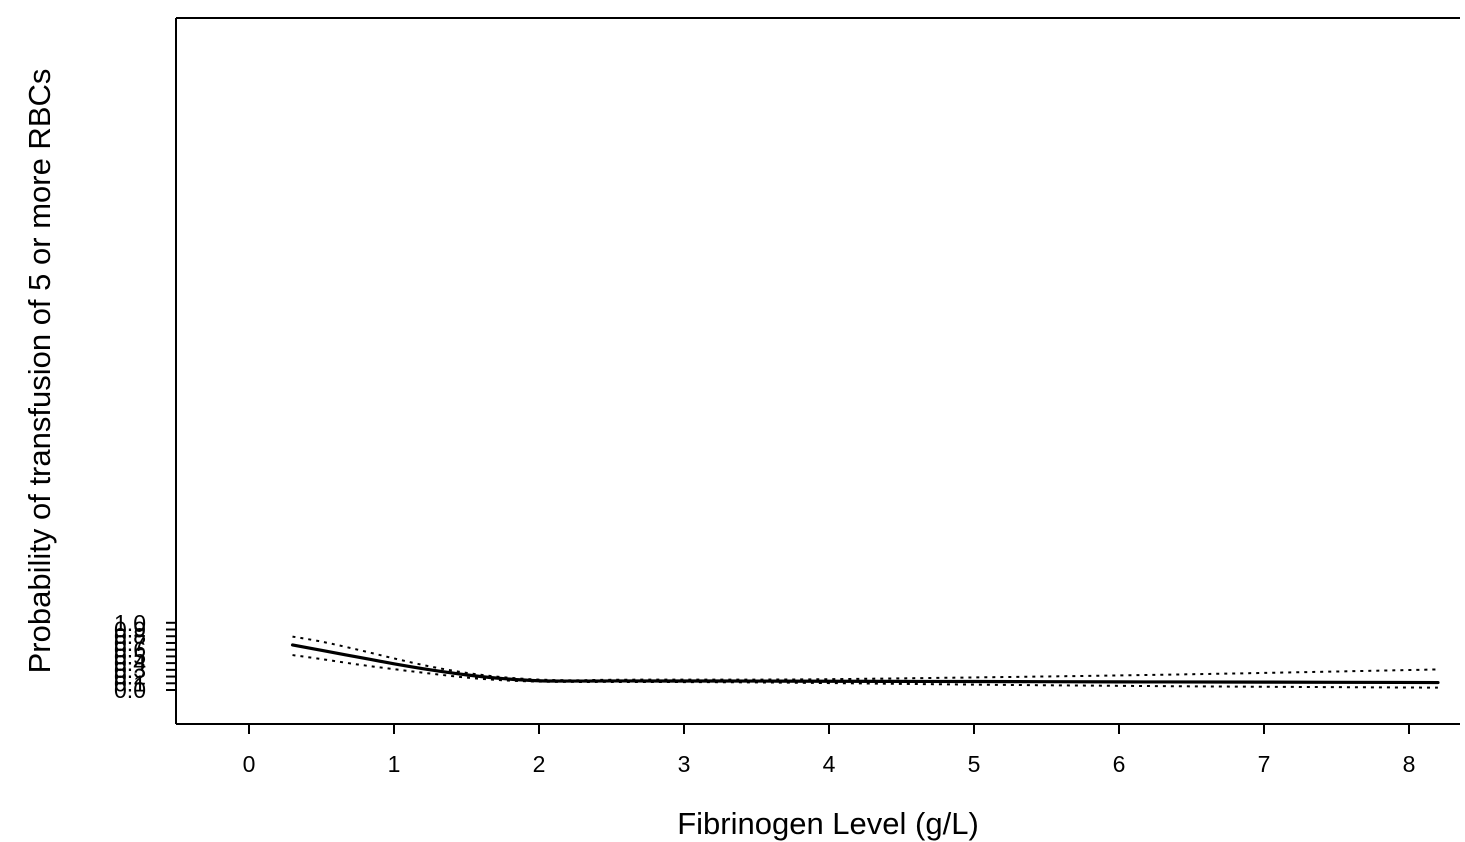 This screenshot has height=842, width=1465. I want to click on estimate-line, so click(865, 664).